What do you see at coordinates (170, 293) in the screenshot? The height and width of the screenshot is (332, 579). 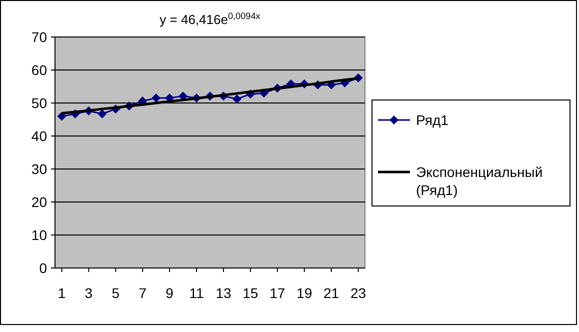 I see `x-tick-label: 9` at bounding box center [170, 293].